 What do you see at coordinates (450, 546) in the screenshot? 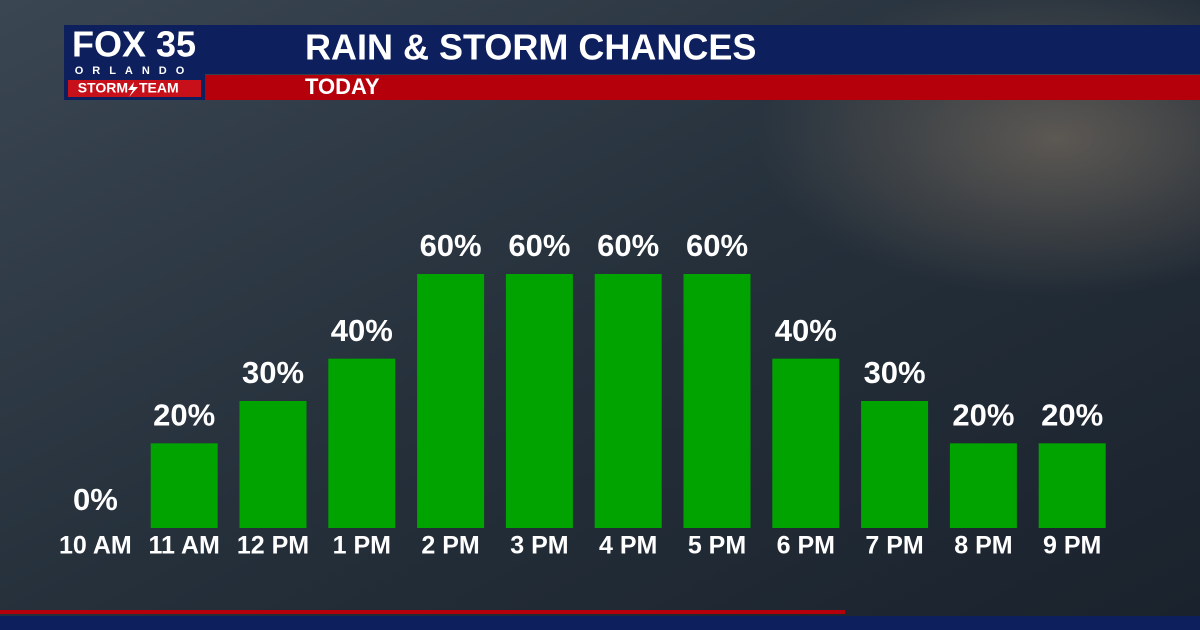
I see `x-tick-label: 2 PM` at bounding box center [450, 546].